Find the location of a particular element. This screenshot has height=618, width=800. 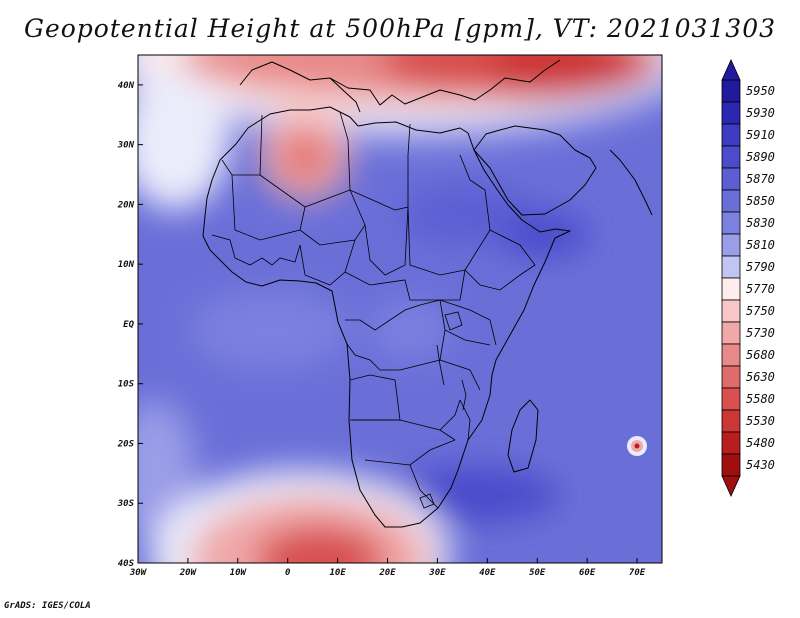

colorbar-level-label: 5730 is located at coordinates (760, 333).